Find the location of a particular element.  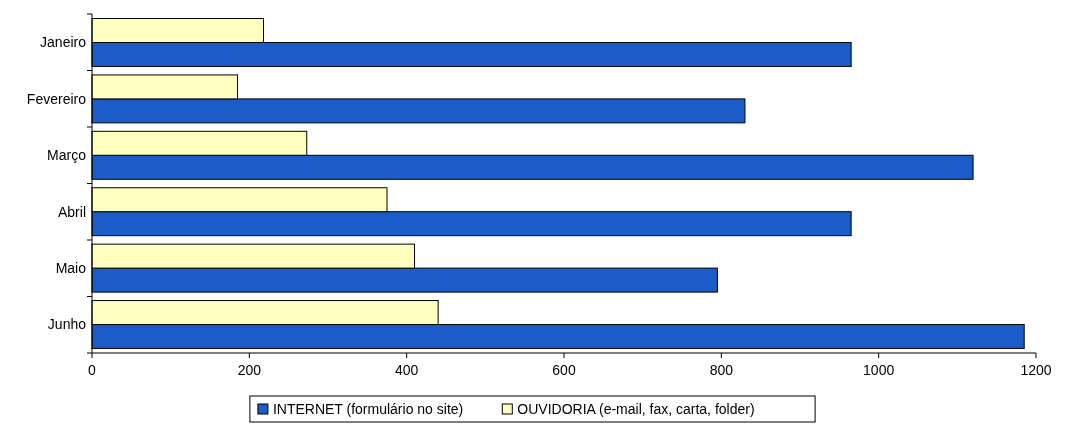

x-tick-label: 1200 is located at coordinates (1036, 370).